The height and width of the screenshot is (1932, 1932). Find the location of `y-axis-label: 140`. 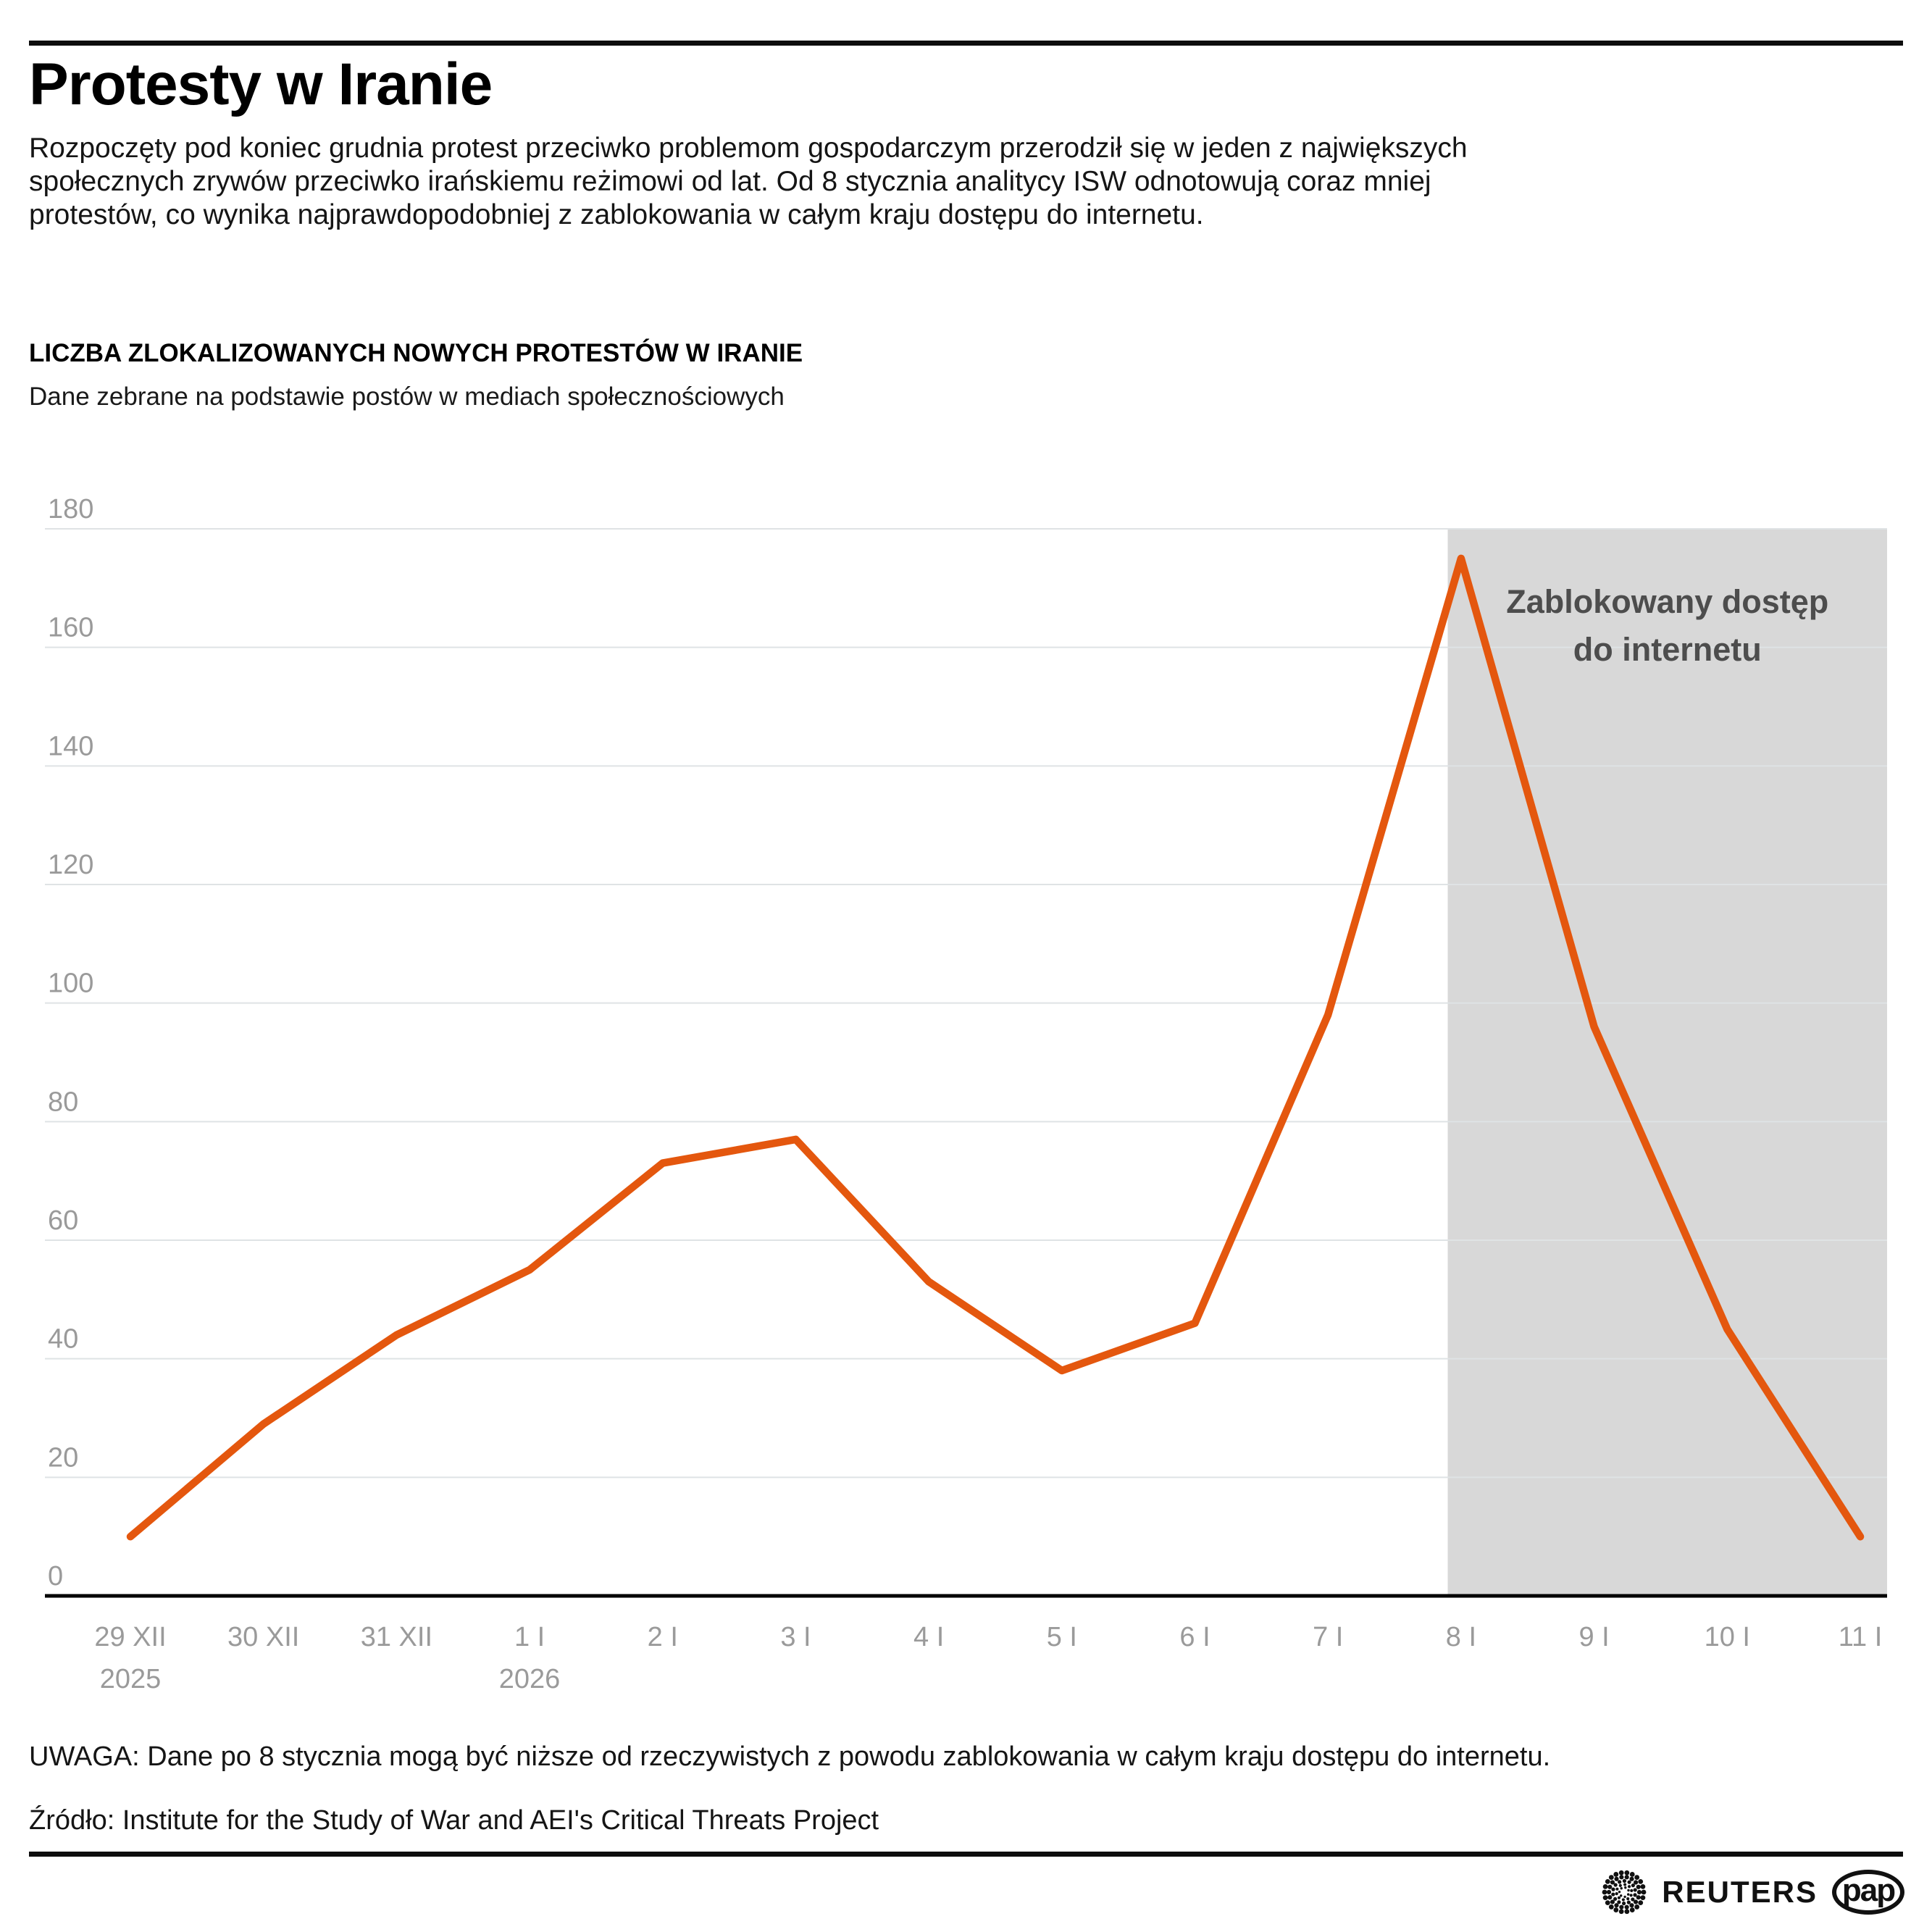

y-axis-label: 140 is located at coordinates (70, 746).